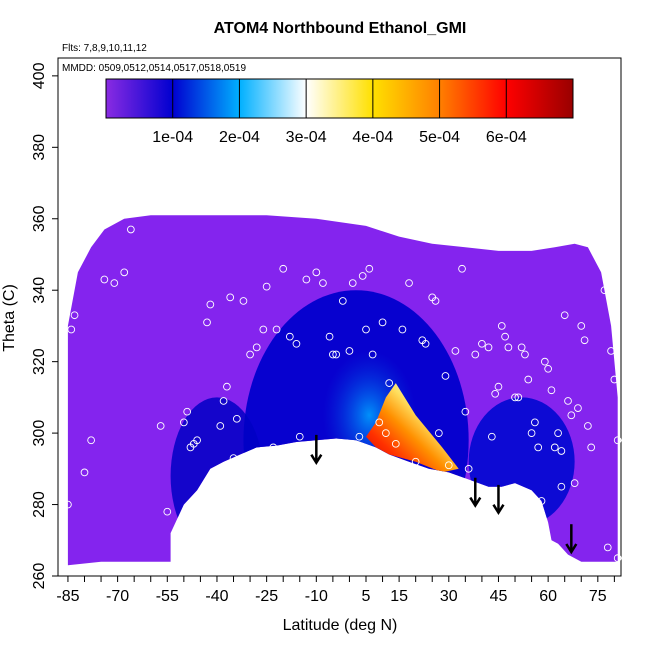 The image size is (650, 650). I want to click on y-tick-label: 280, so click(39, 504).